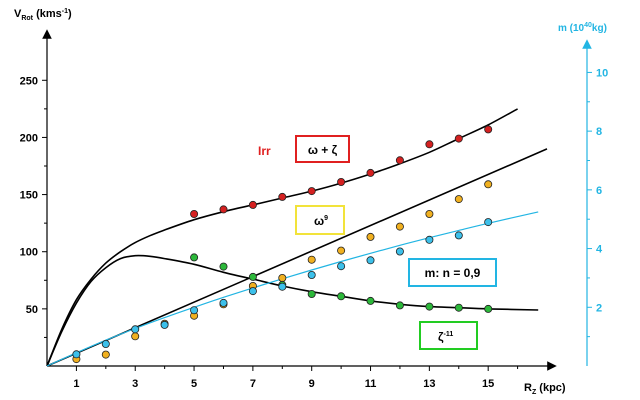 This screenshot has width=640, height=400. I want to click on x-tick-label: 11, so click(371, 384).